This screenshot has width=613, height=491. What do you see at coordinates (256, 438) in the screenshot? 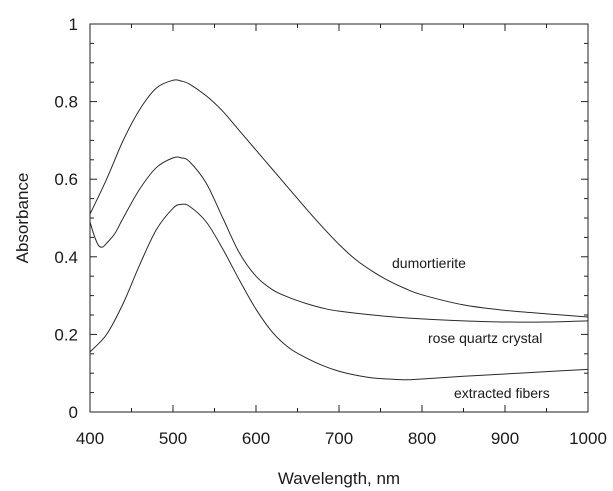
I see `x-tick-label: 600` at bounding box center [256, 438].